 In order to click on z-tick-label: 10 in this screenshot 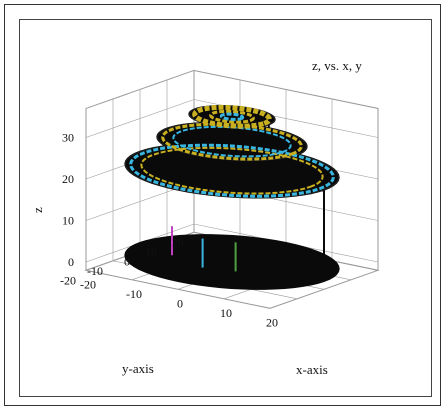, I will do `click(68, 221)`.